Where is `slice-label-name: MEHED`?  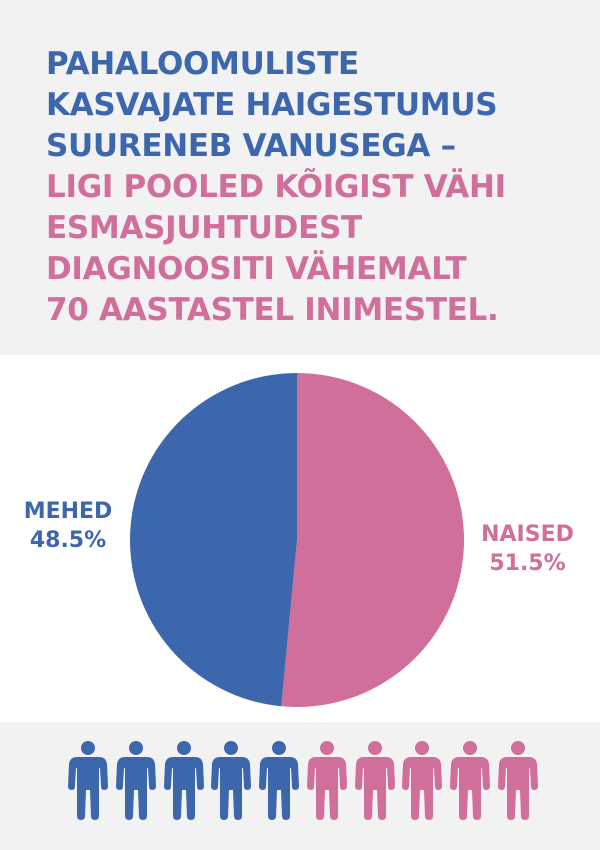 slice-label-name: MEHED is located at coordinates (68, 511).